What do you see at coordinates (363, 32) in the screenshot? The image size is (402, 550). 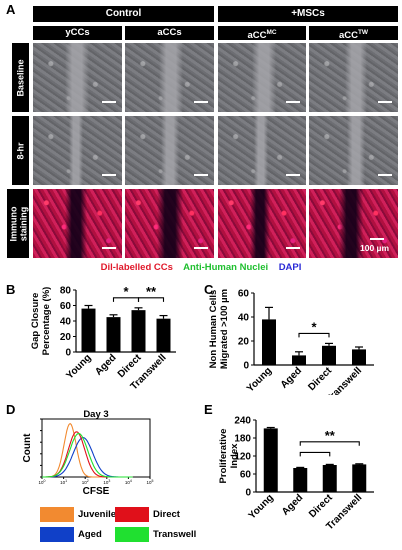 I see `column-header-acc-tw-sup: TW` at bounding box center [363, 32].